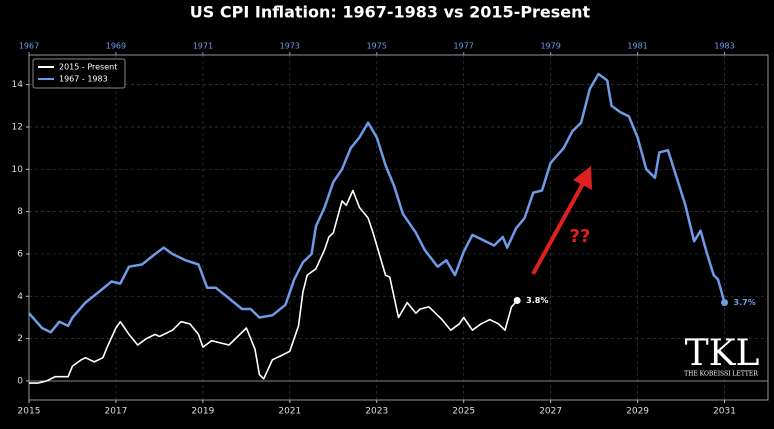 This screenshot has height=429, width=774. Describe the element at coordinates (29, 412) in the screenshot. I see `x-tick-label: 2015` at that location.